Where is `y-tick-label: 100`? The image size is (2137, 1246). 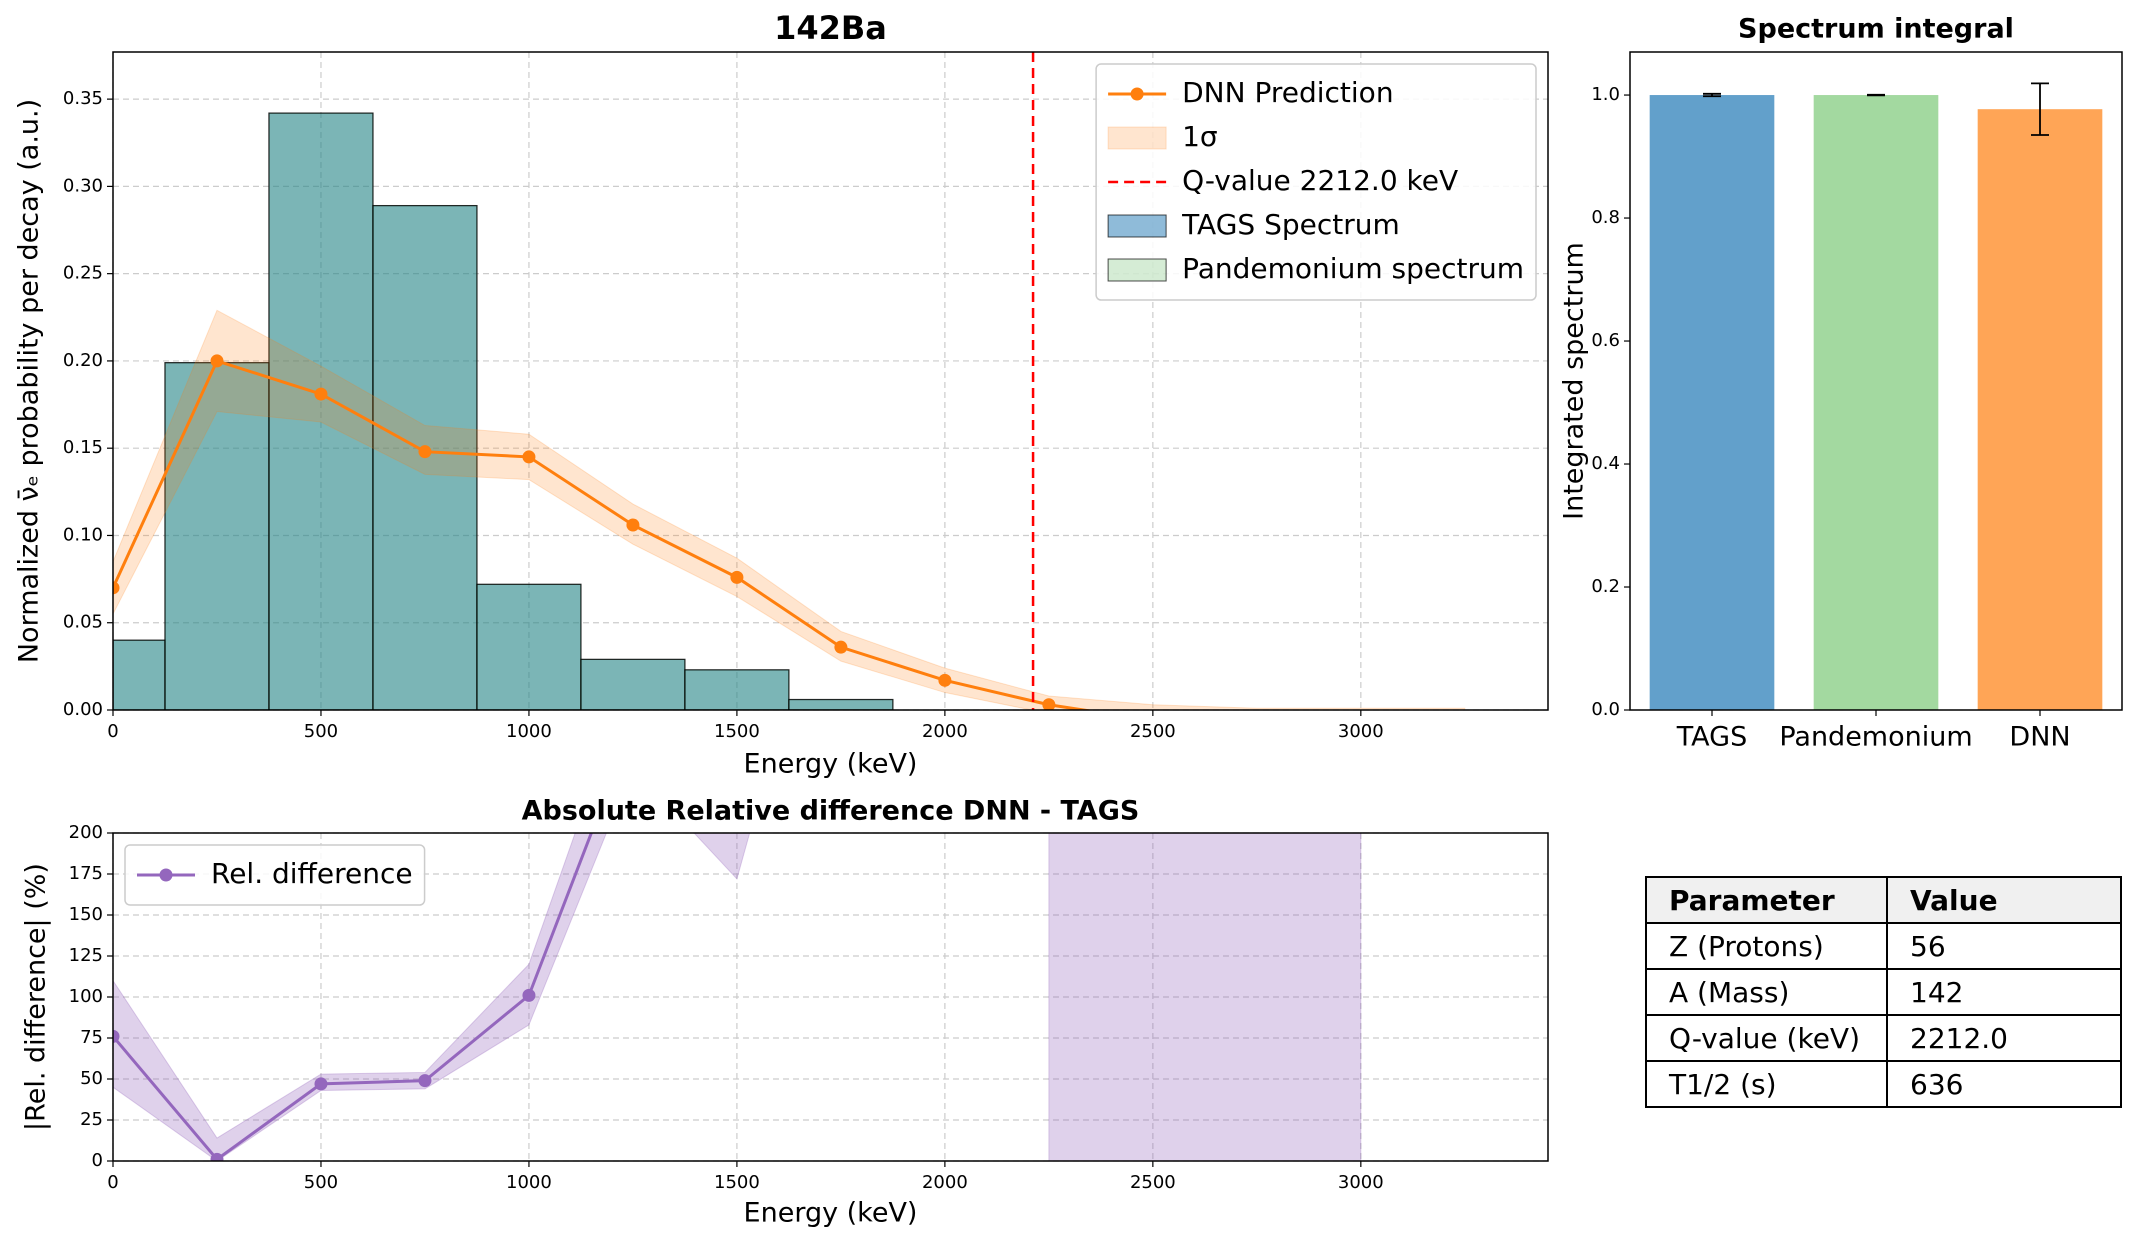
y-tick-label: 100 is located at coordinates (86, 996).